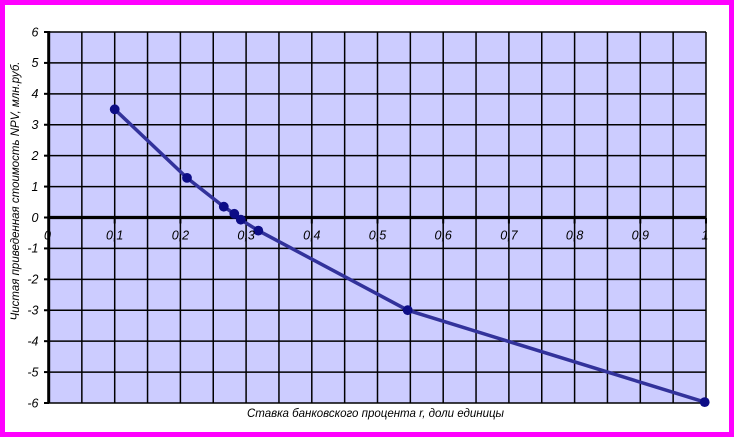 This screenshot has width=734, height=442. I want to click on svg-text: 0,7, so click(509, 236).